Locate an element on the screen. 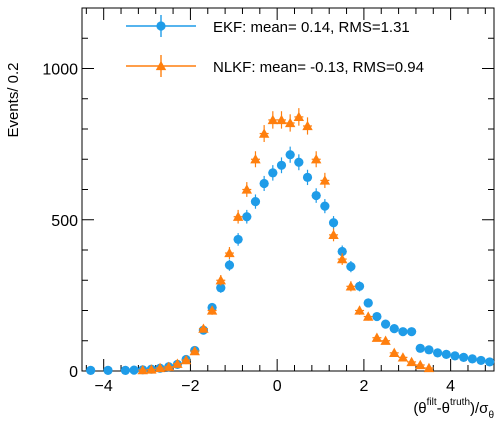 This screenshot has height=422, width=496. x-tick-label: −2 is located at coordinates (190, 386).